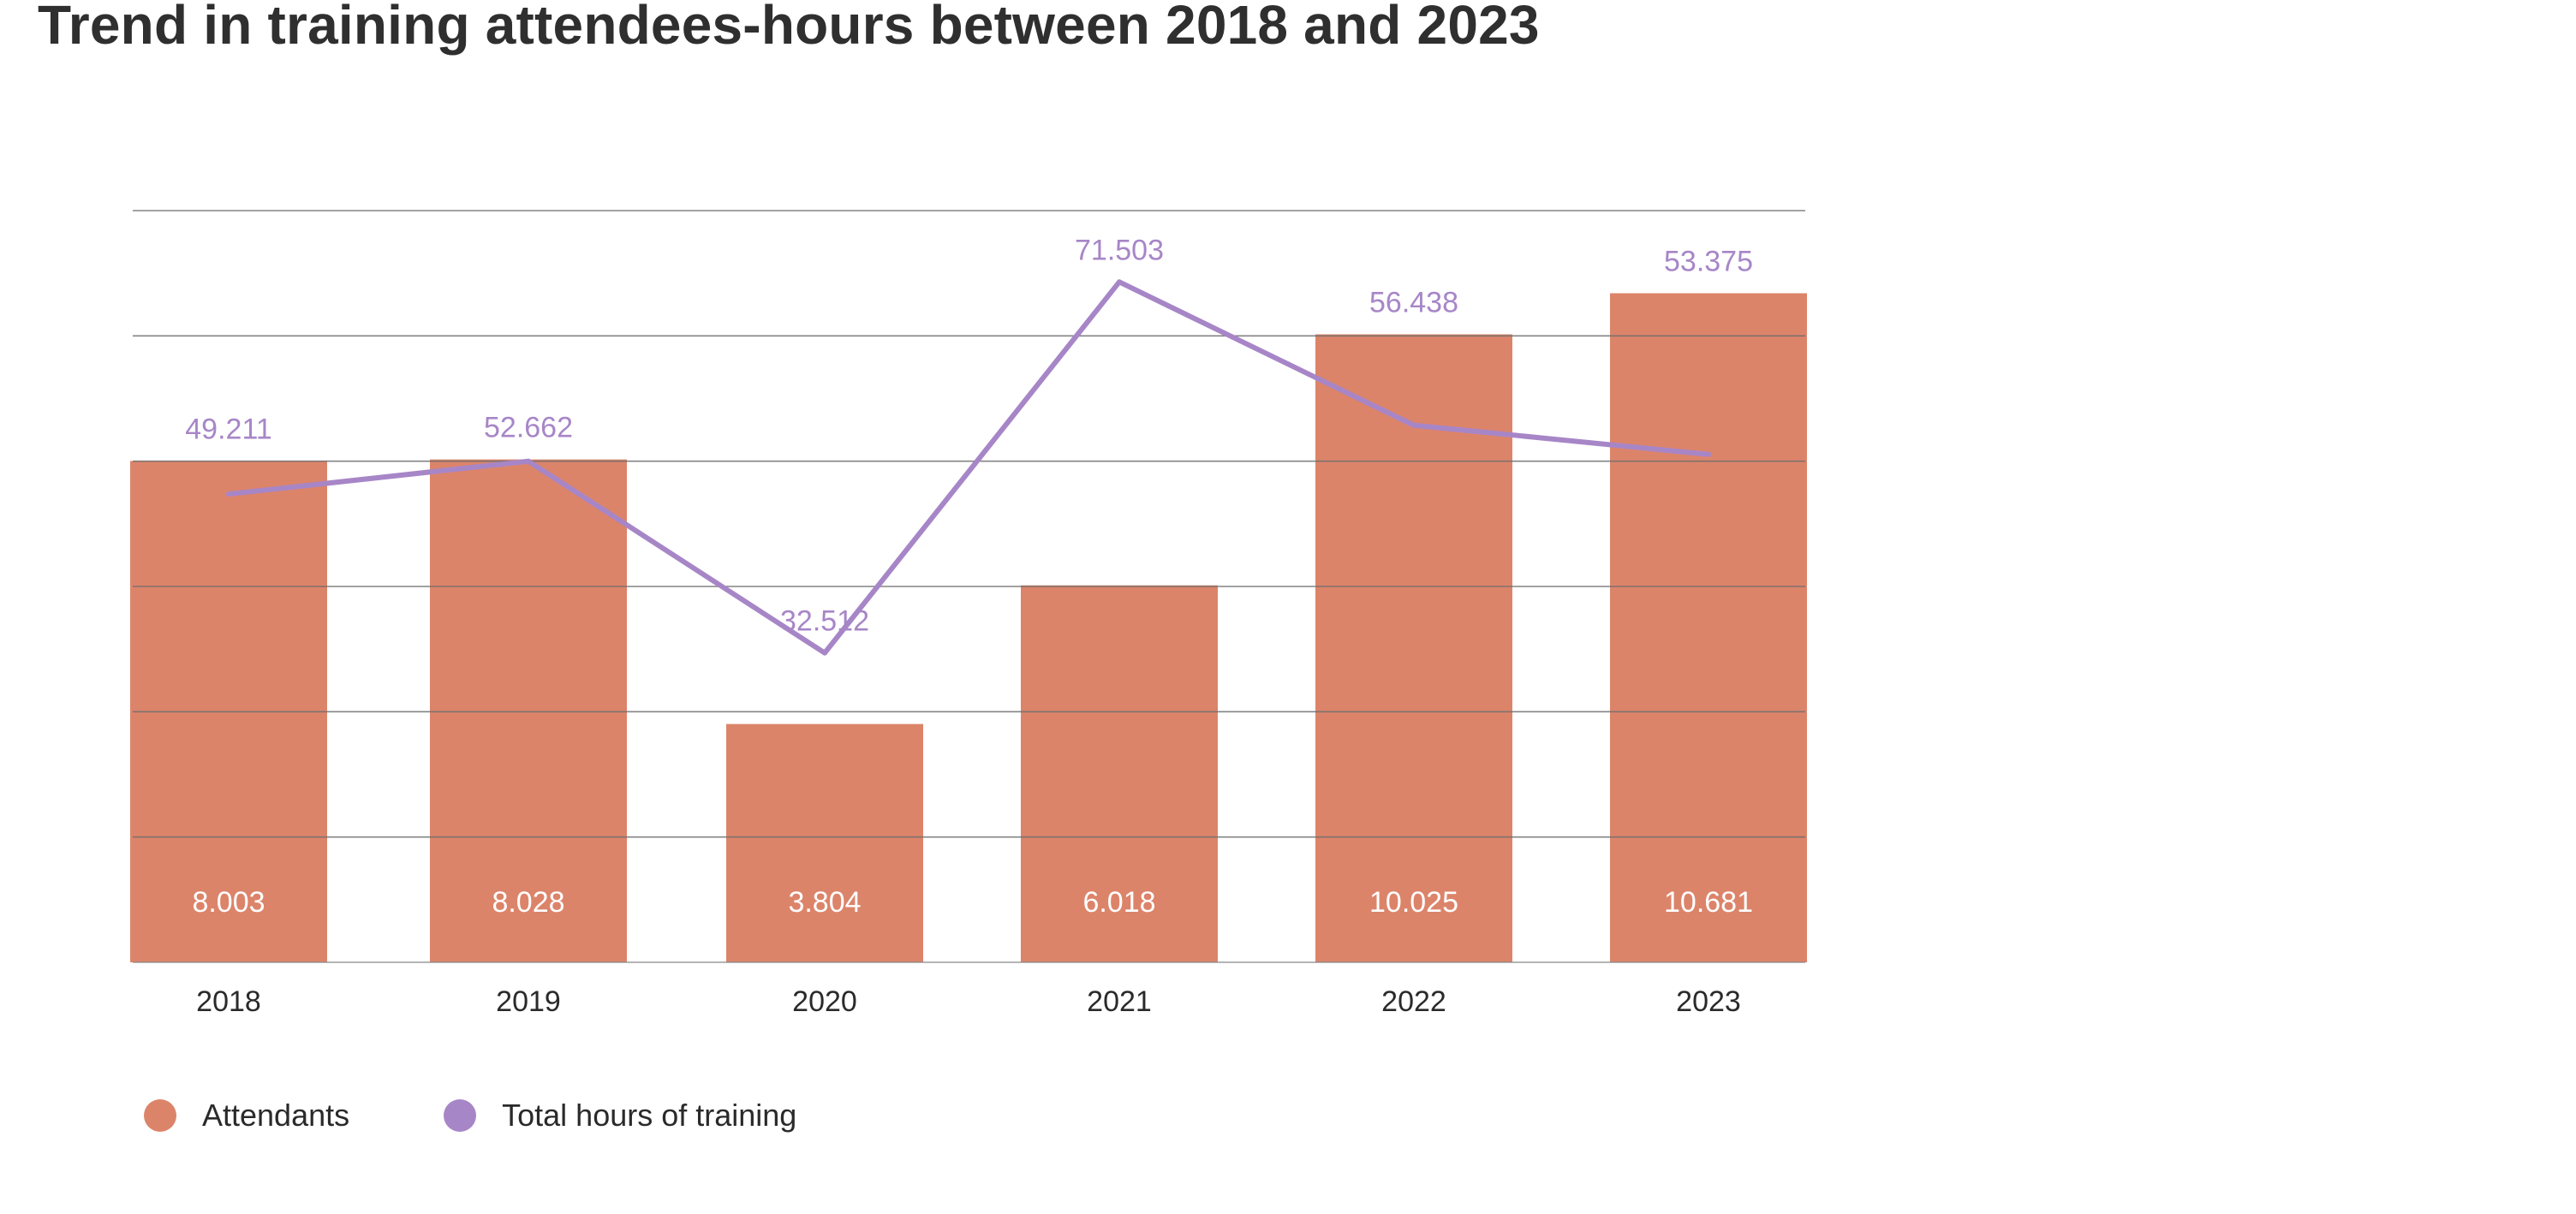 The image size is (2576, 1214). Describe the element at coordinates (528, 902) in the screenshot. I see `bar-value-label-2019: 8.028` at that location.